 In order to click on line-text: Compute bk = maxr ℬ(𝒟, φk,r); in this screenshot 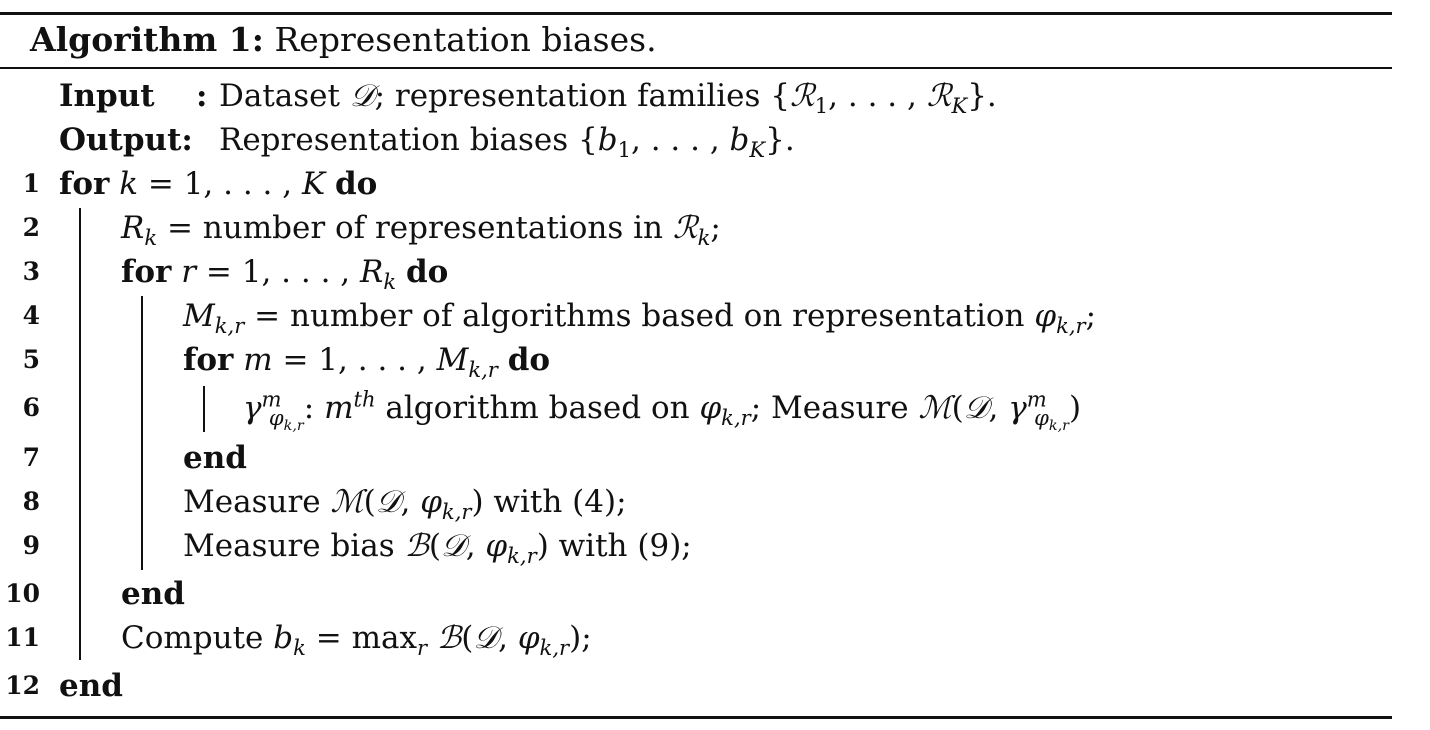, I will do `click(356, 640)`.